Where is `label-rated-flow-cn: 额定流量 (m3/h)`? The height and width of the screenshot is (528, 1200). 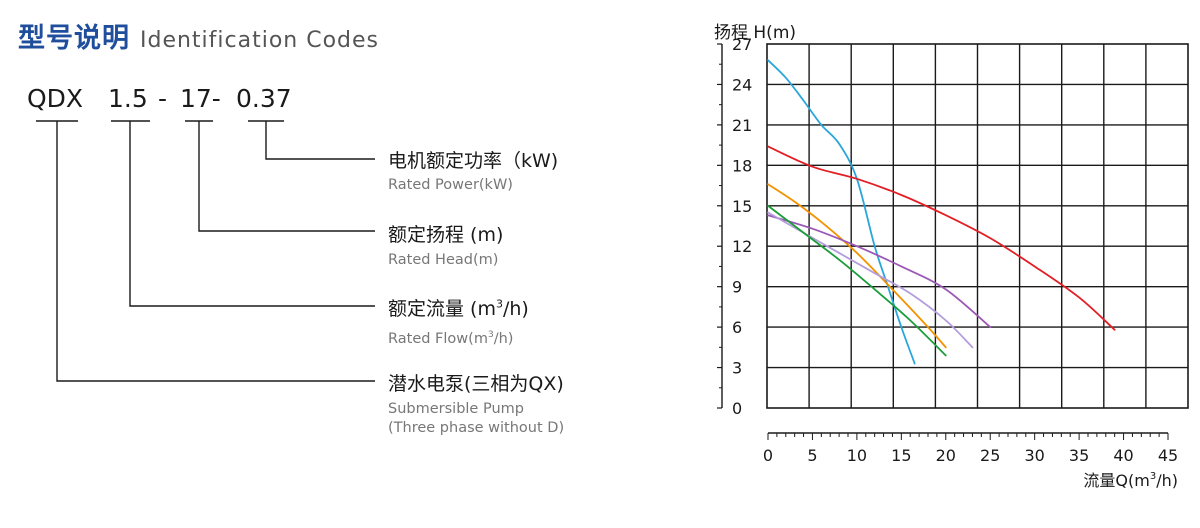 label-rated-flow-cn: 额定流量 (m3/h) is located at coordinates (458, 308).